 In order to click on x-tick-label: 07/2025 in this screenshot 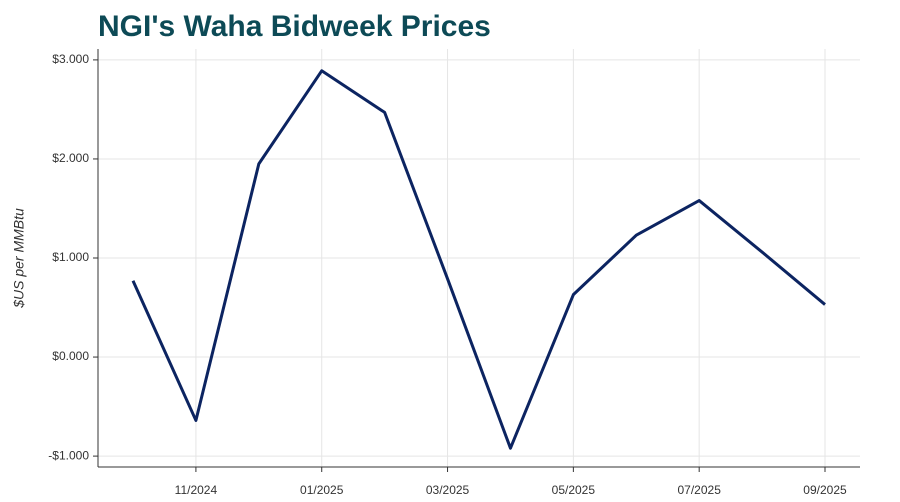, I will do `click(699, 490)`.